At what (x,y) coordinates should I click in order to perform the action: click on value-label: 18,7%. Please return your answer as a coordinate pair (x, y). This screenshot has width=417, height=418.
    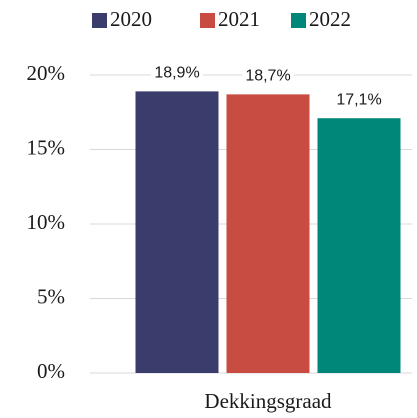
    Looking at the image, I should click on (267, 76).